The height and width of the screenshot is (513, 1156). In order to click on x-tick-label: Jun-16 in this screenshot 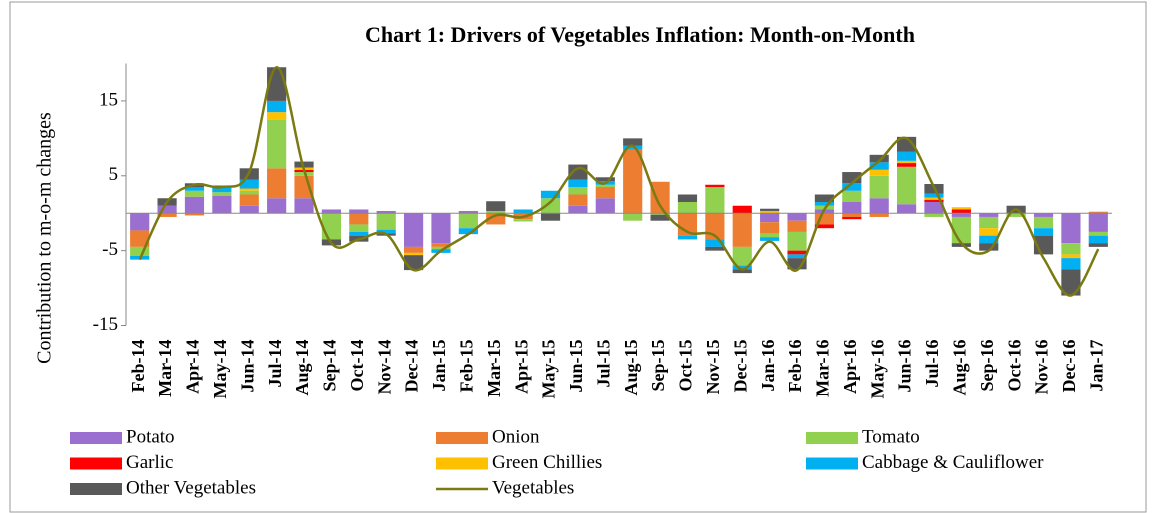, I will do `click(905, 366)`.